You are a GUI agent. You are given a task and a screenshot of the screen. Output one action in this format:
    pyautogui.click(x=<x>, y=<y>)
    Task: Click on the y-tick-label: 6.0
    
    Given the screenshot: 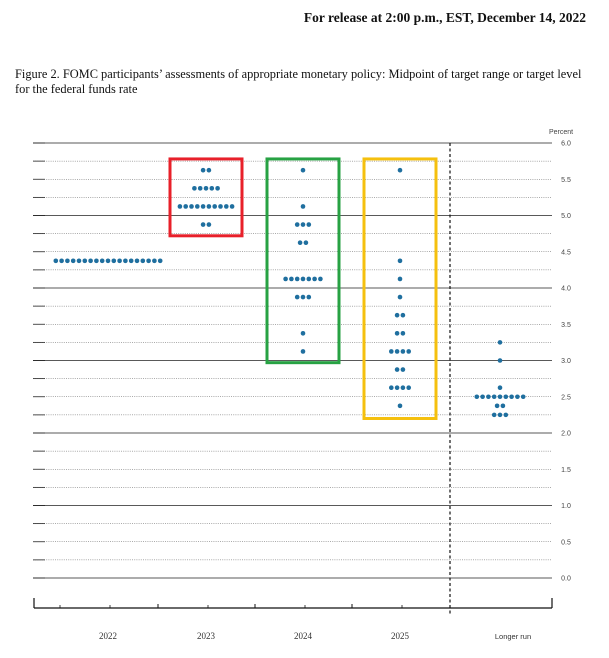 What is the action you would take?
    pyautogui.click(x=566, y=144)
    